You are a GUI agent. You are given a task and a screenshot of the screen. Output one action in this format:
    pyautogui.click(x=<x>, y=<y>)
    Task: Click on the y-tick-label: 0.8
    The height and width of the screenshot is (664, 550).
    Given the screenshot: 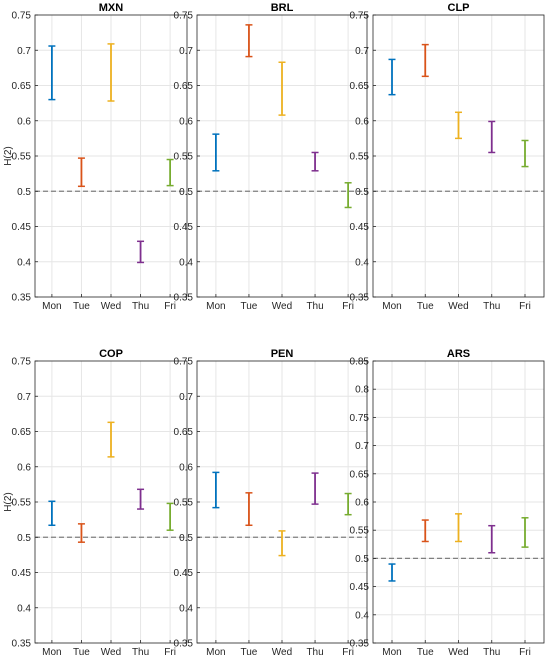 What is the action you would take?
    pyautogui.click(x=362, y=390)
    